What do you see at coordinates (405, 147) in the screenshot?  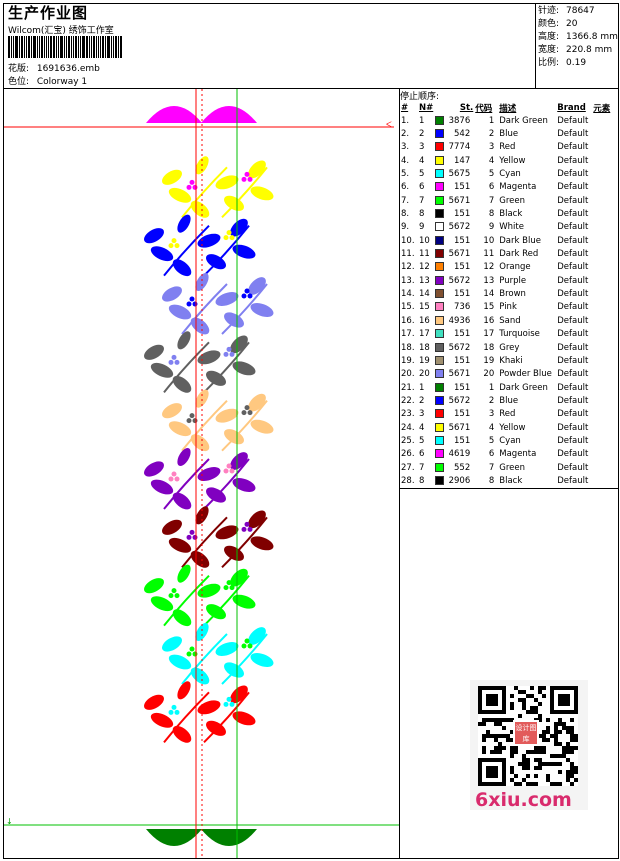 I see `cell-index: 3.` at bounding box center [405, 147].